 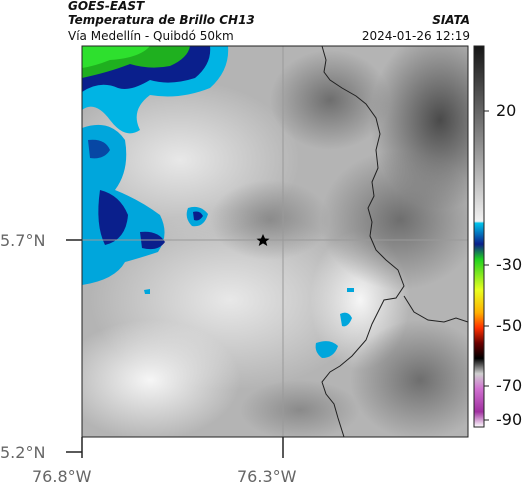 I want to click on lon-tick-label: 76.3°W, so click(x=267, y=476).